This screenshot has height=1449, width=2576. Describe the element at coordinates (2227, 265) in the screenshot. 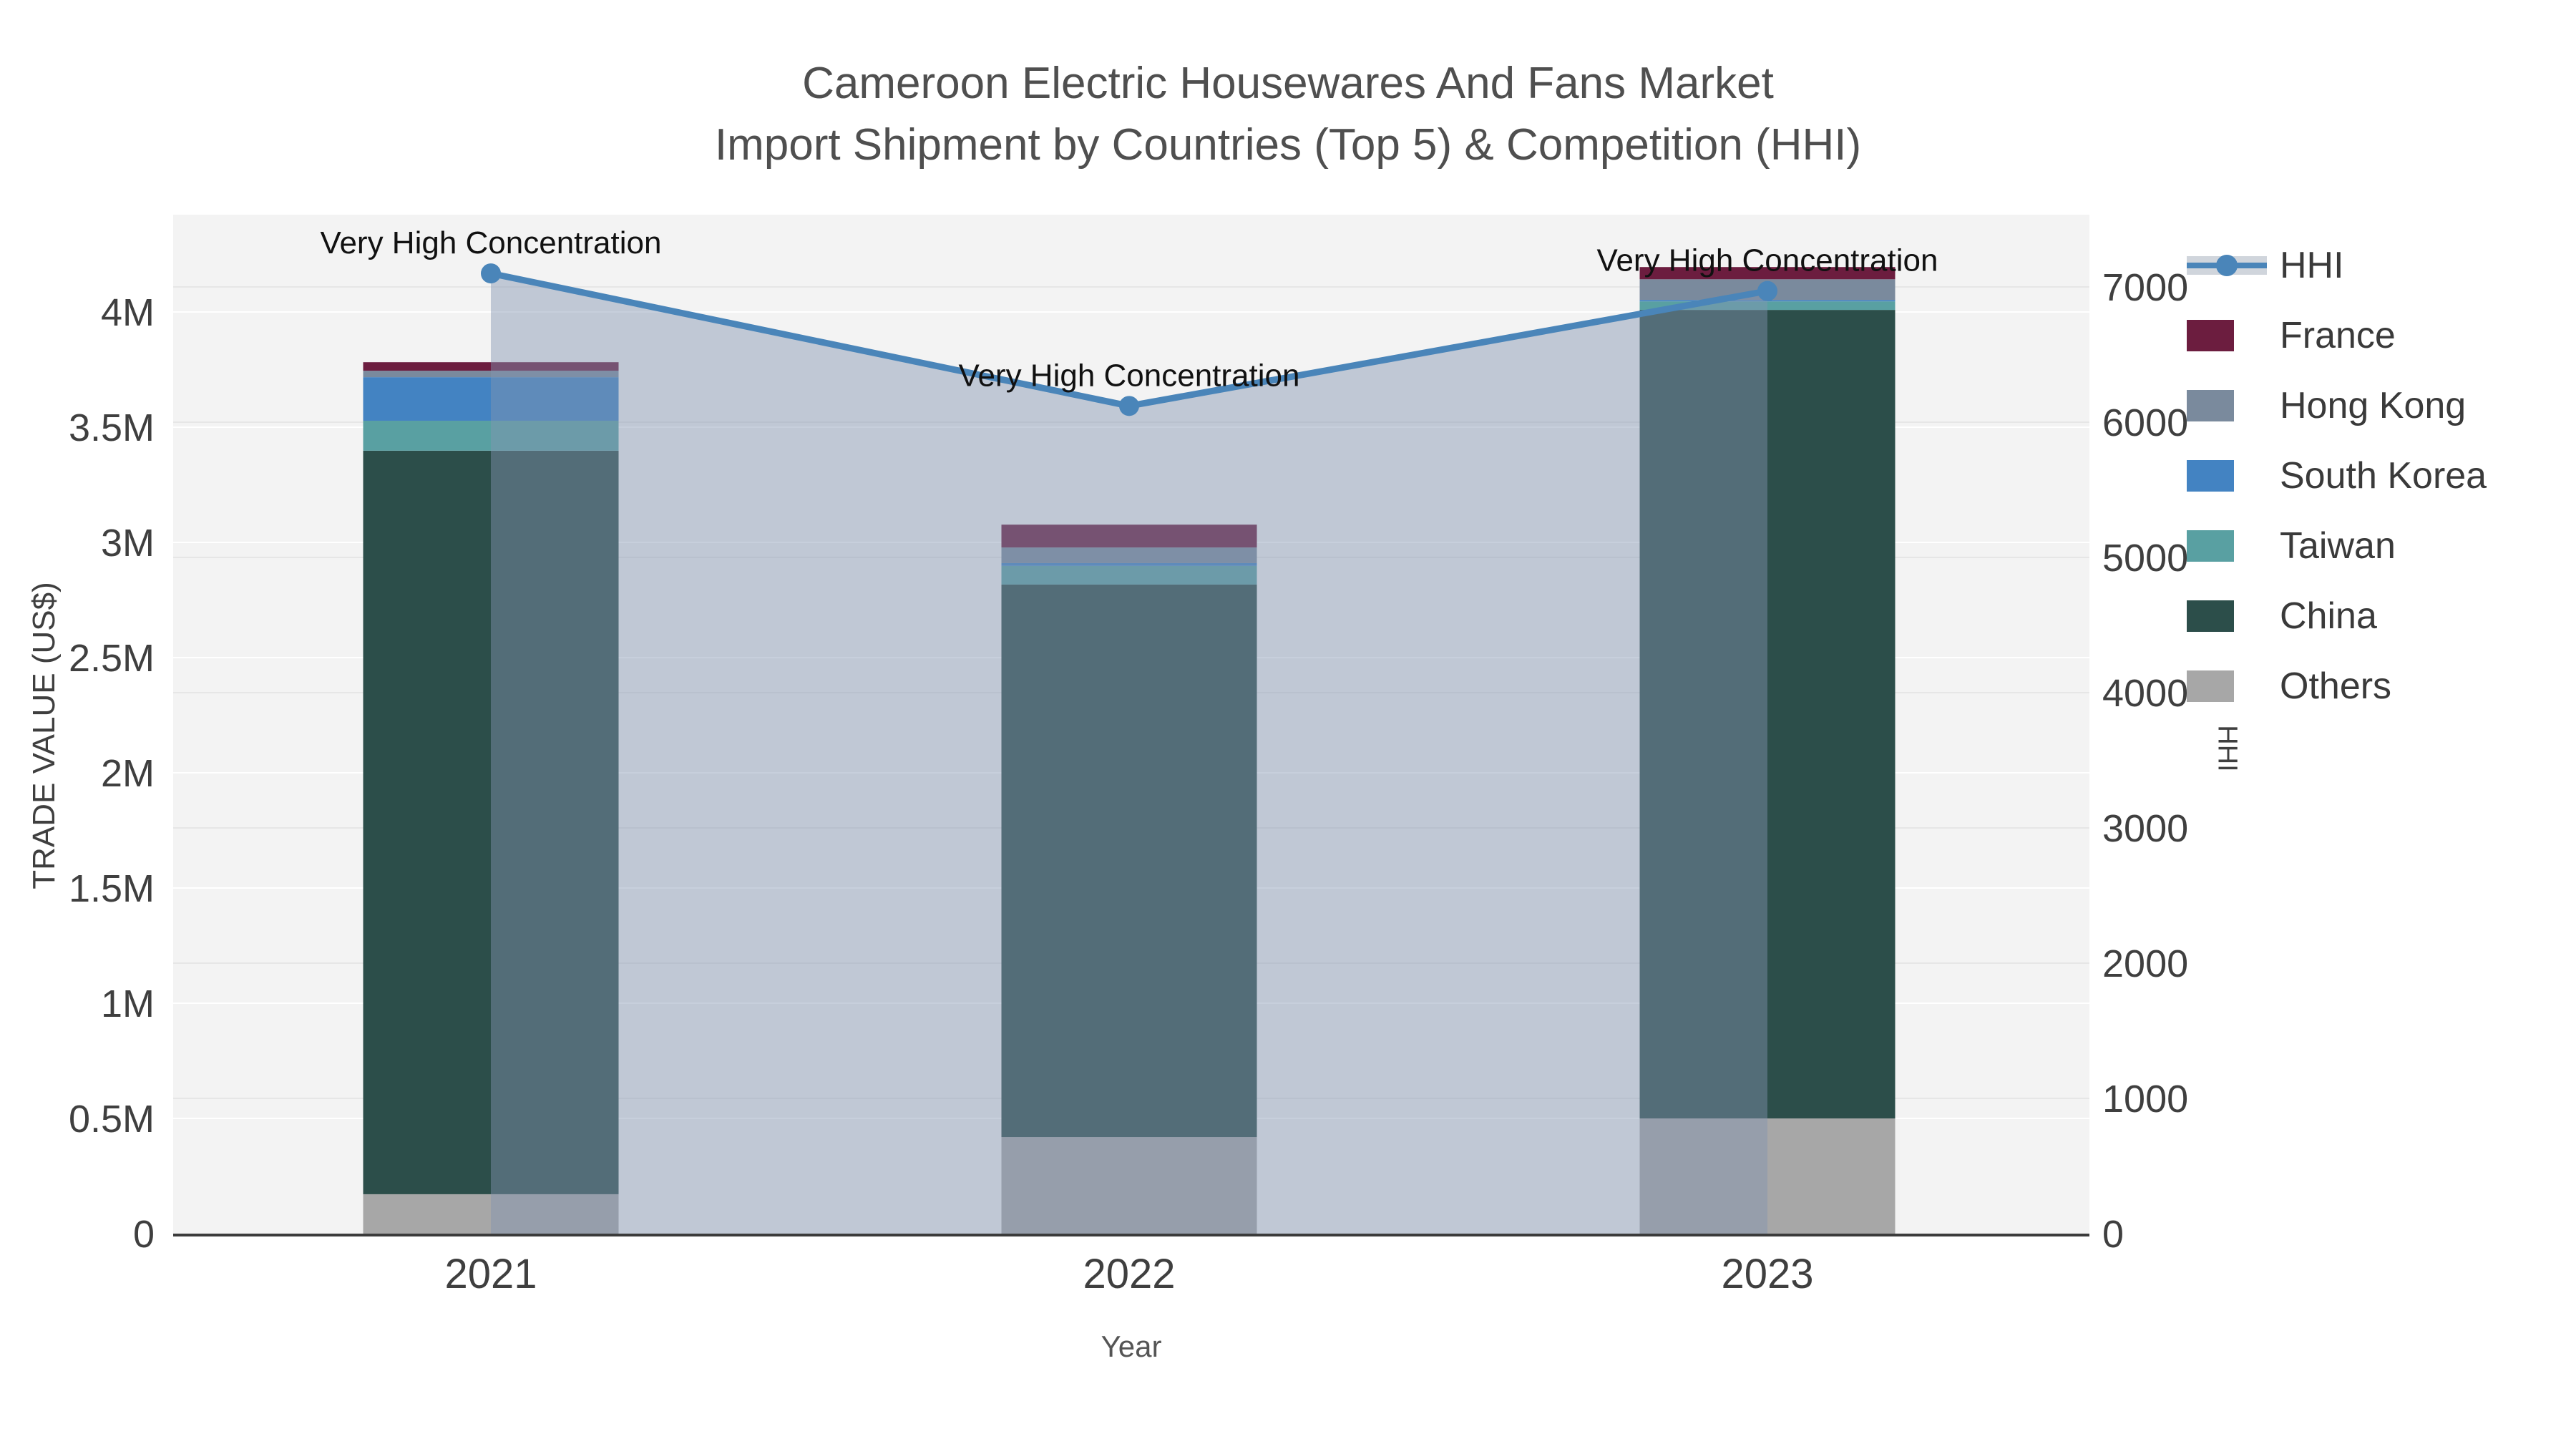

I see `hhi-line-swatch-icon` at that location.